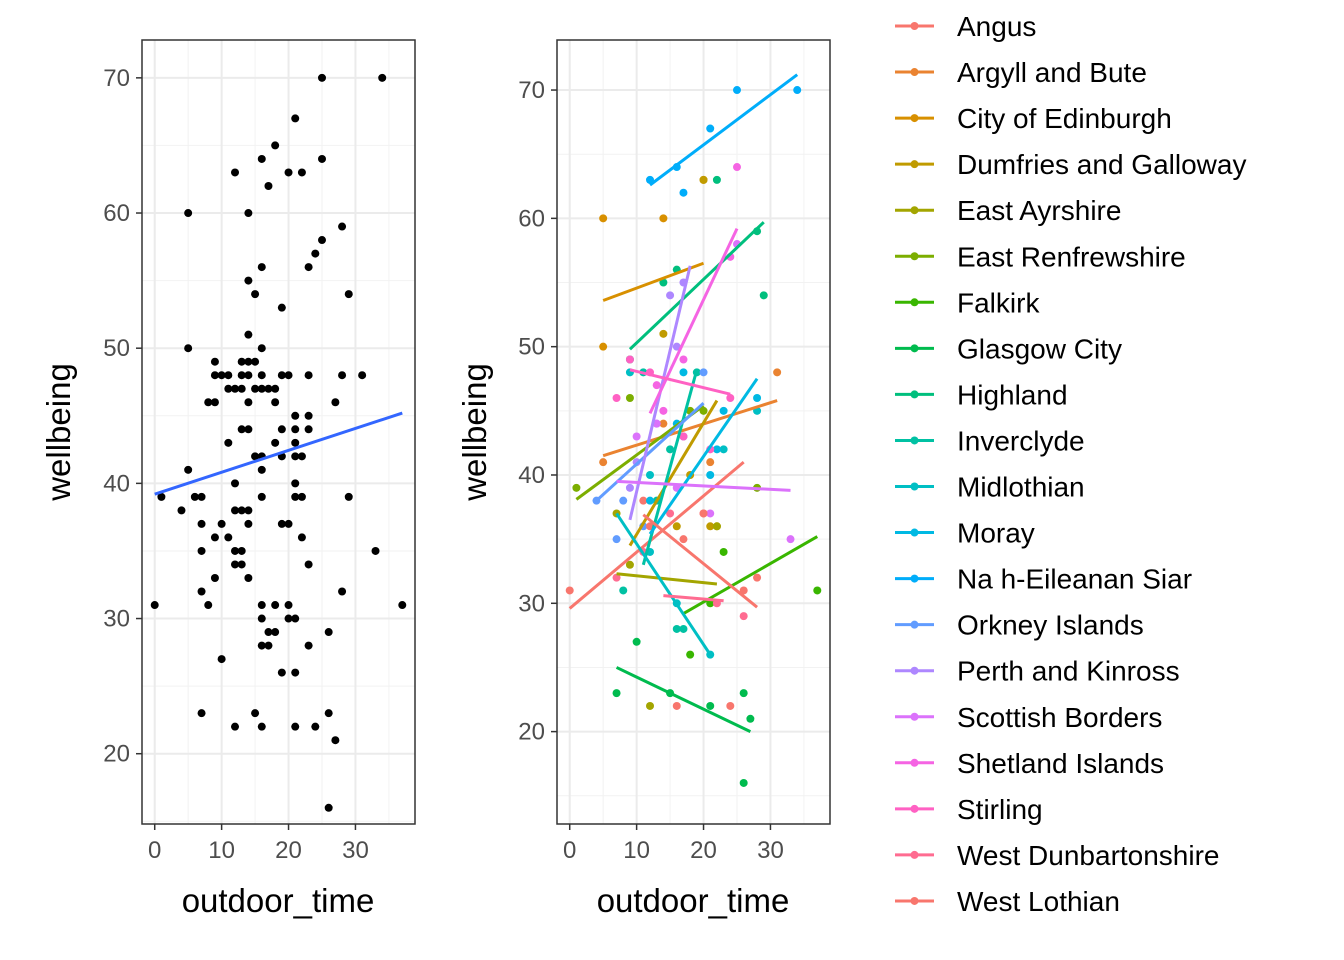 The height and width of the screenshot is (960, 1344). What do you see at coordinates (355, 850) in the screenshot?
I see `left-x-tick-label: 30` at bounding box center [355, 850].